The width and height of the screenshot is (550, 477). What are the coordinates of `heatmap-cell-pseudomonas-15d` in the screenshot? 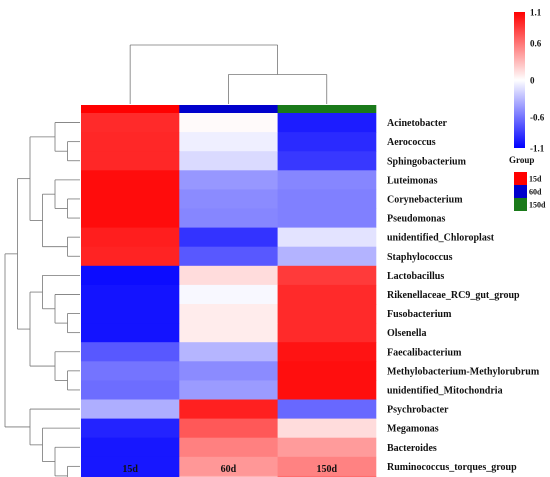 It's located at (130, 218).